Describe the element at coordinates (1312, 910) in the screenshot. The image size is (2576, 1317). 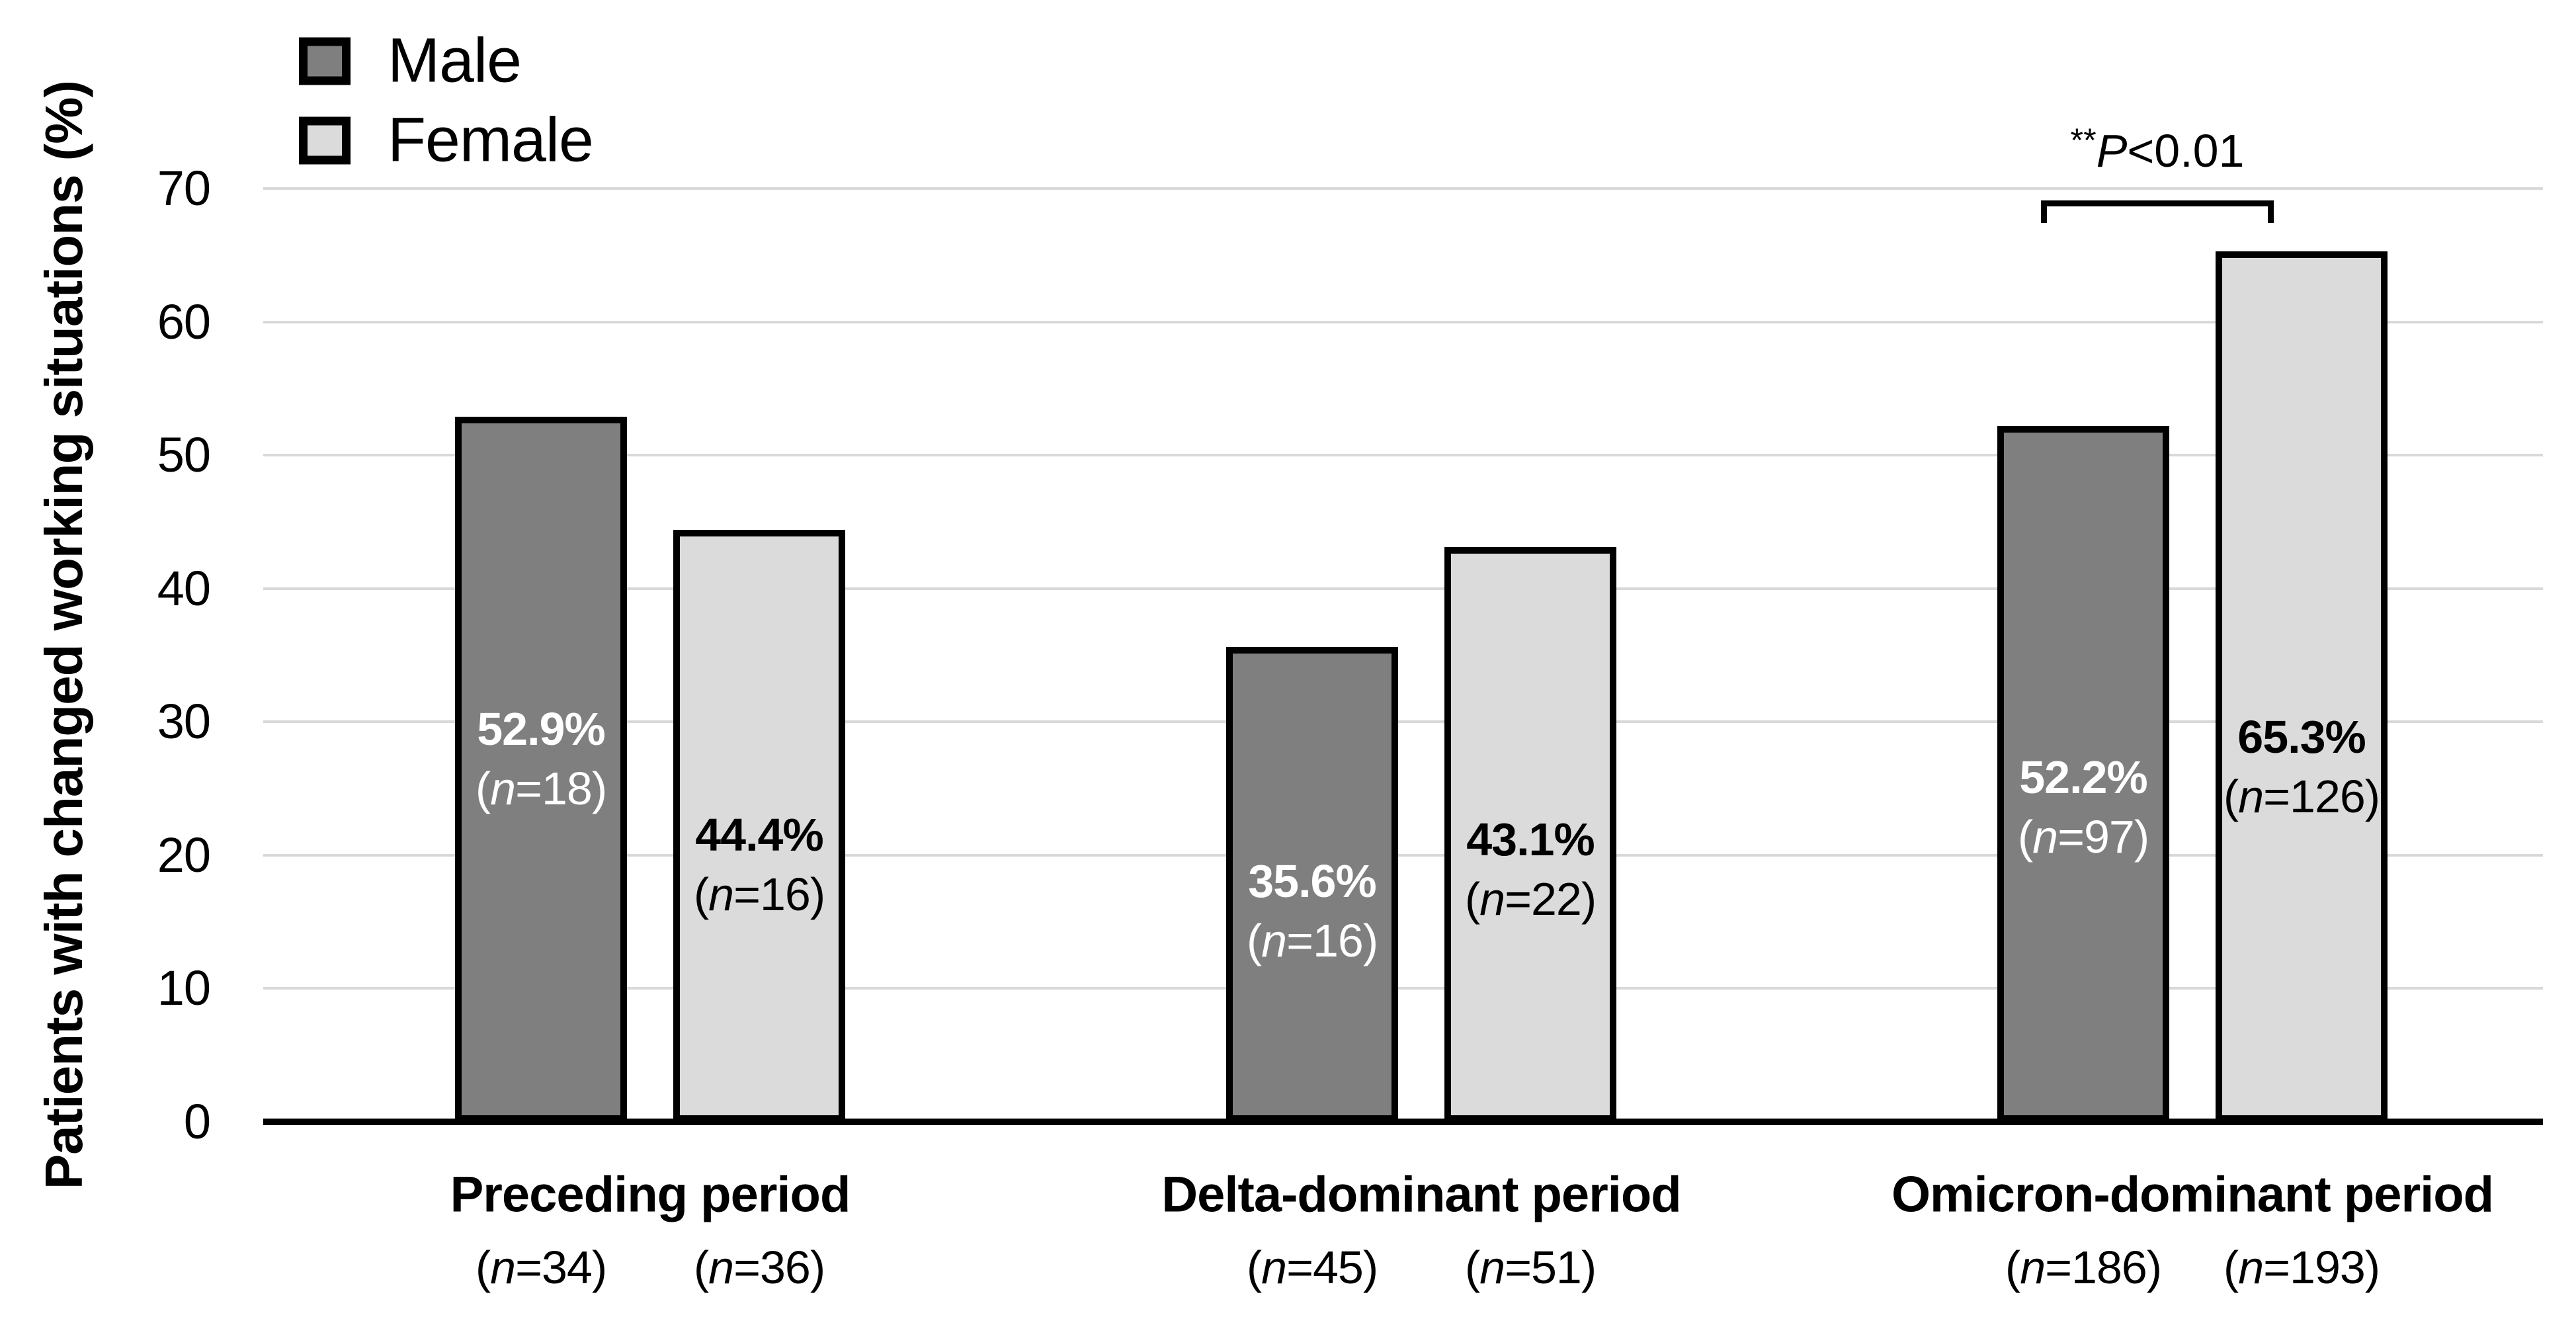
I see `bar-label-male-delta-dominant-period: 35.6% (n=16)` at that location.